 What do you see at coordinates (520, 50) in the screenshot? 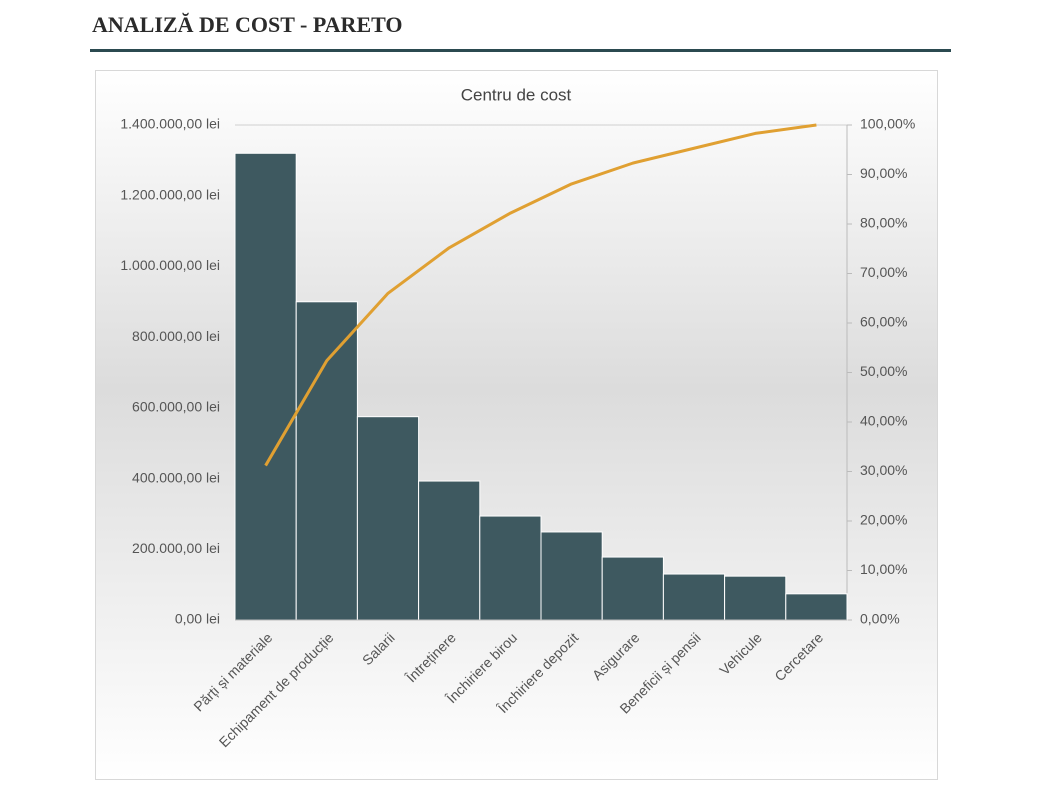
I see `header-rule` at bounding box center [520, 50].